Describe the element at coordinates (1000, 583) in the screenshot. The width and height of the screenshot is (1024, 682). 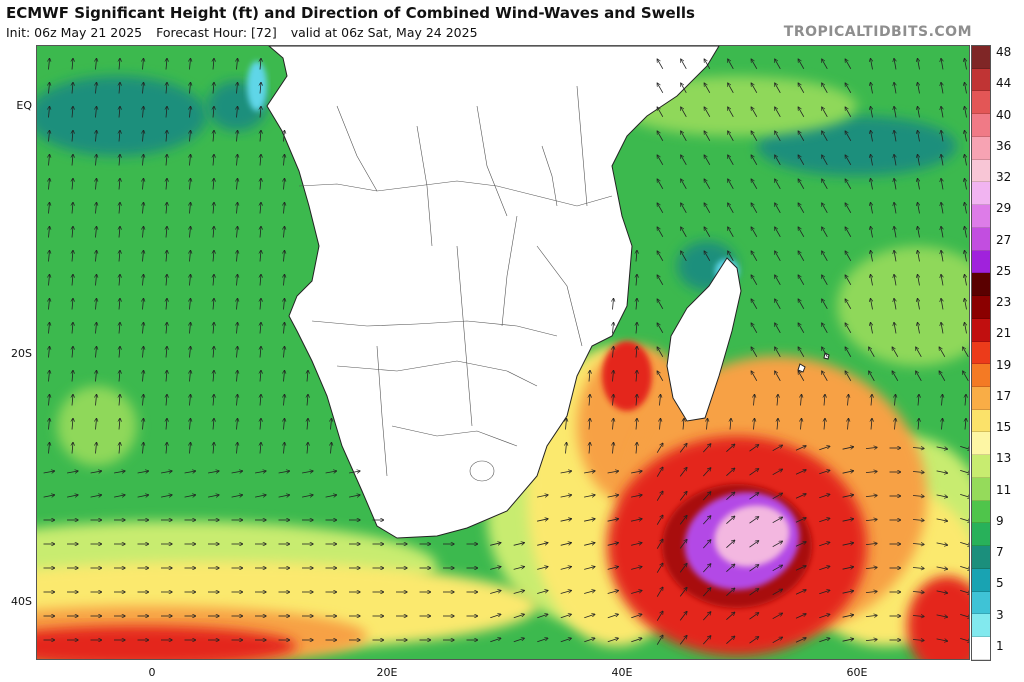
I see `colorbar-label: 5` at that location.